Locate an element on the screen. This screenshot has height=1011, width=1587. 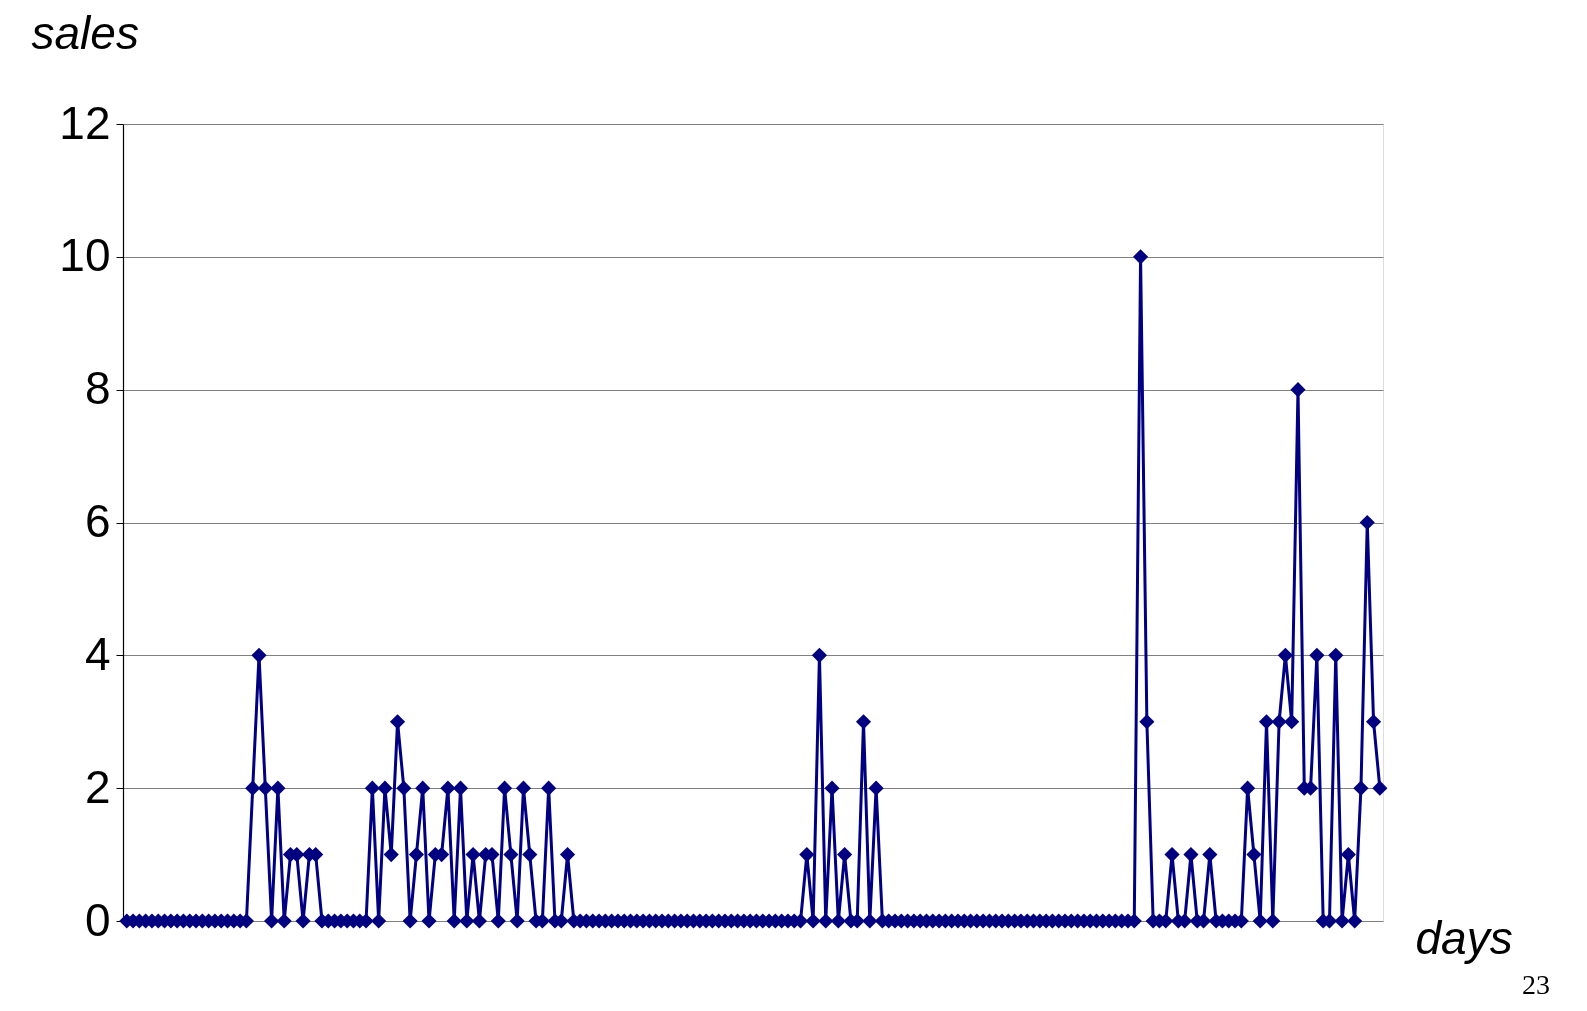
x-axis-title: days is located at coordinates (1464, 937).